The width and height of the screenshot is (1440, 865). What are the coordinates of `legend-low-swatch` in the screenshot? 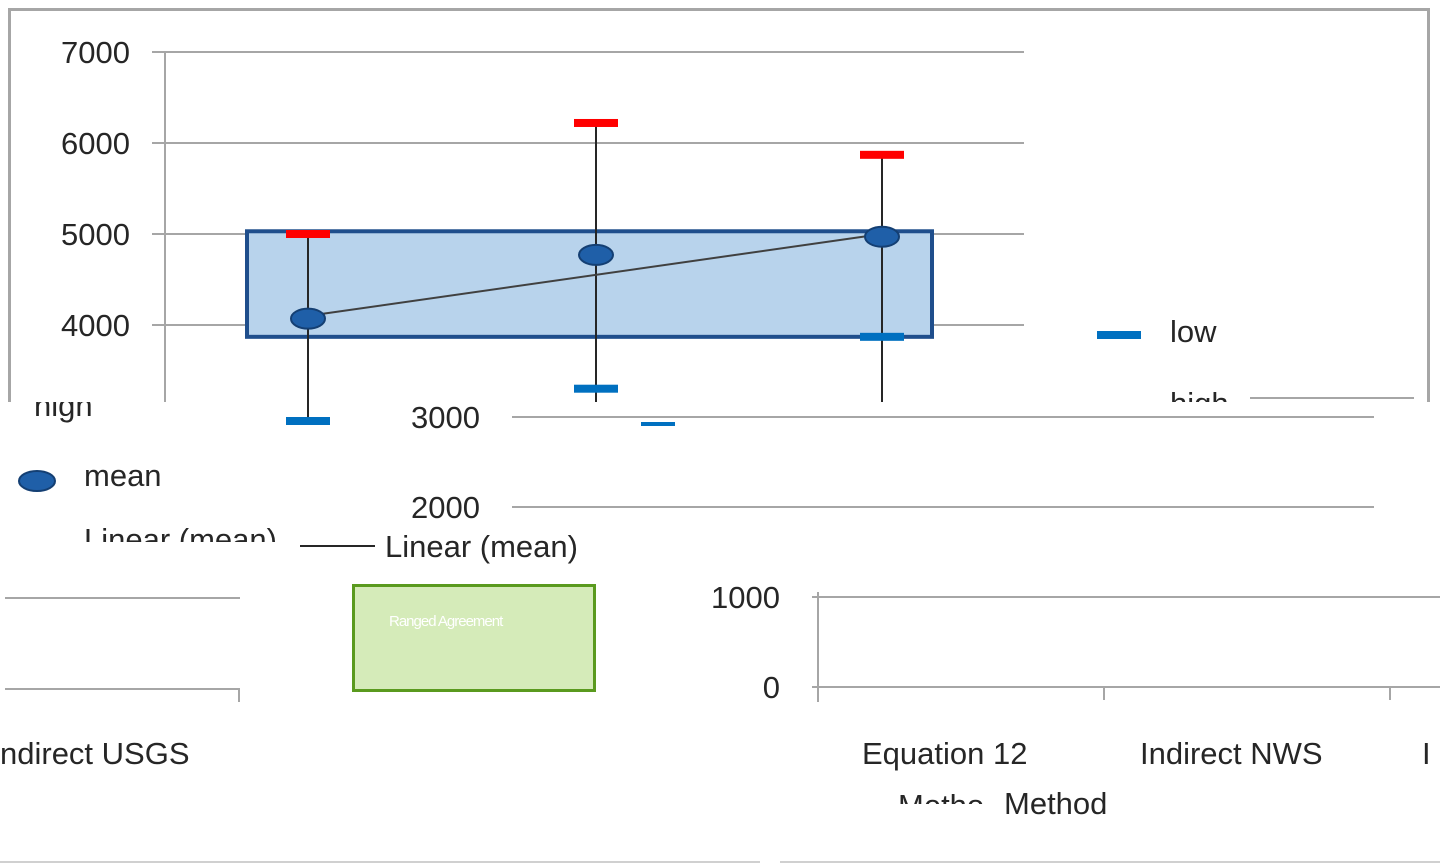 It's located at (1119, 335).